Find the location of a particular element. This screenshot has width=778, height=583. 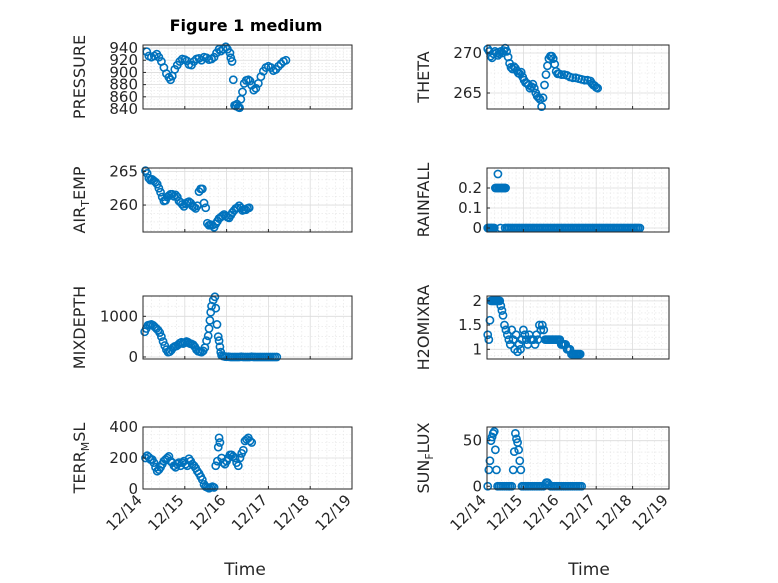

x-axis-label-left: Time is located at coordinates (244, 570).